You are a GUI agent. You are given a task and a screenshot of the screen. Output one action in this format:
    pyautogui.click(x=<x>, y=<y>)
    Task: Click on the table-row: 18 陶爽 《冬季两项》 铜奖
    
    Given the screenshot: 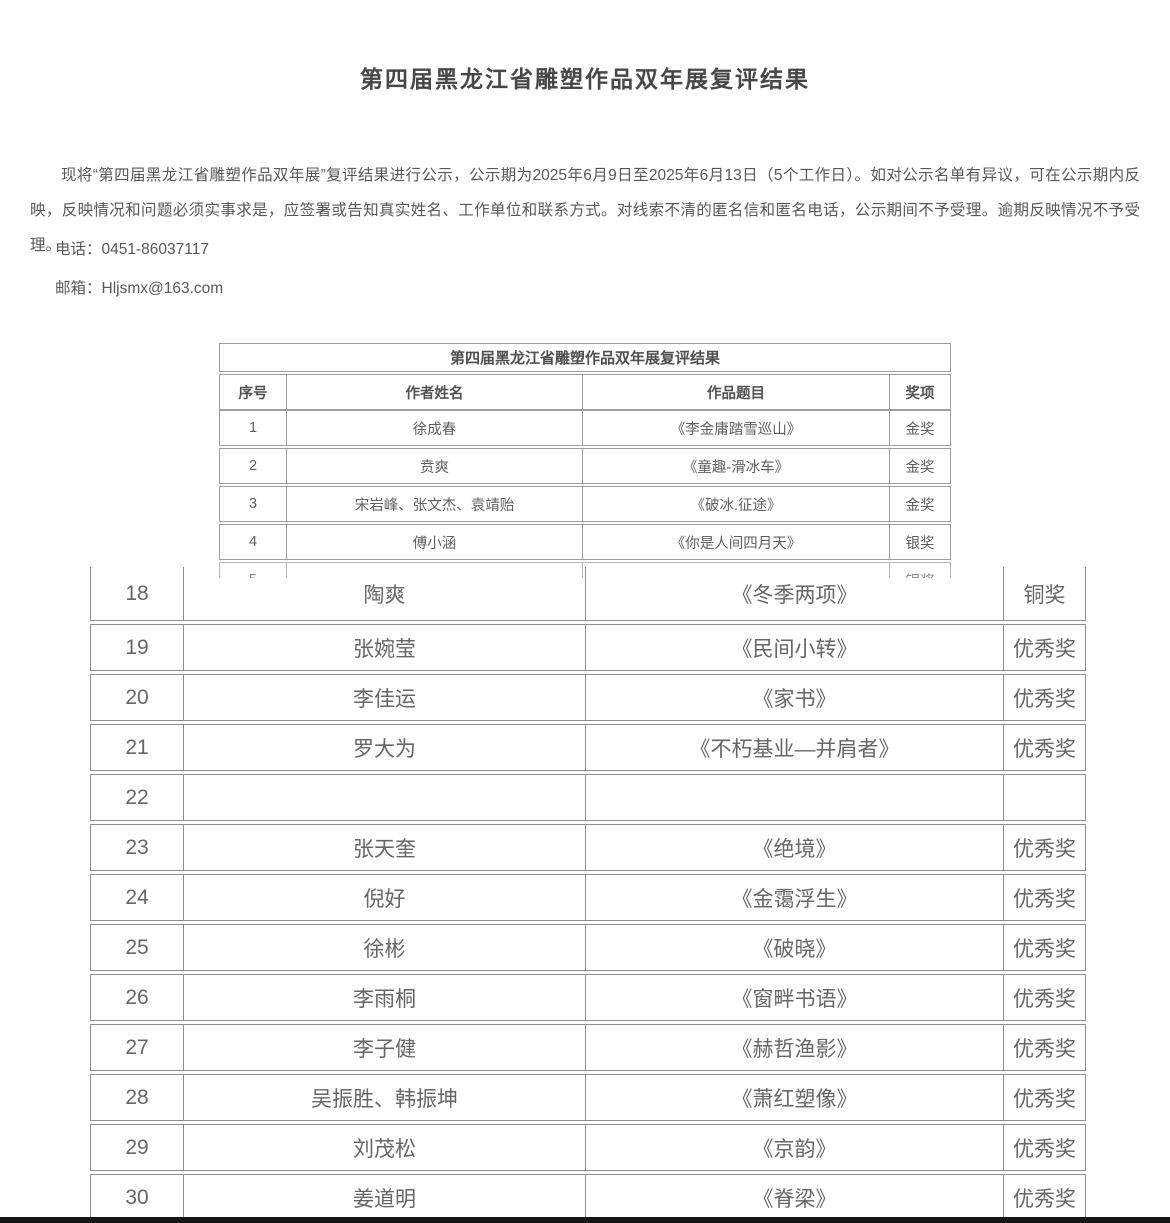 What is the action you would take?
    pyautogui.click(x=588, y=594)
    